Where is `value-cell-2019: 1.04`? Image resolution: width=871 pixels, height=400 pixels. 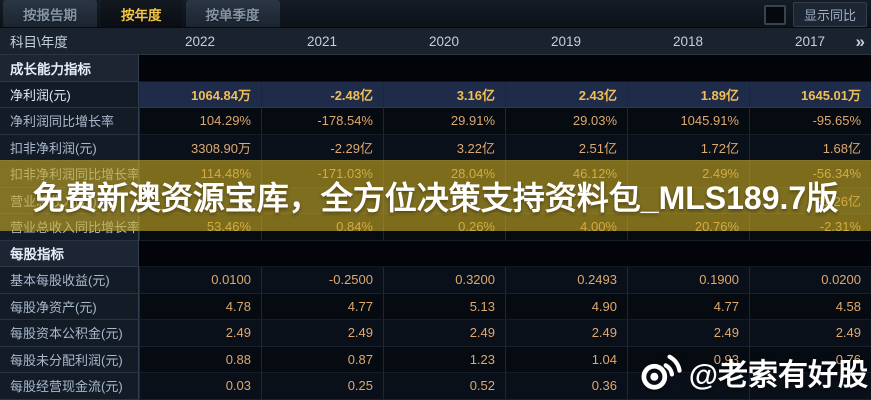 value-cell-2019: 1.04 is located at coordinates (566, 359).